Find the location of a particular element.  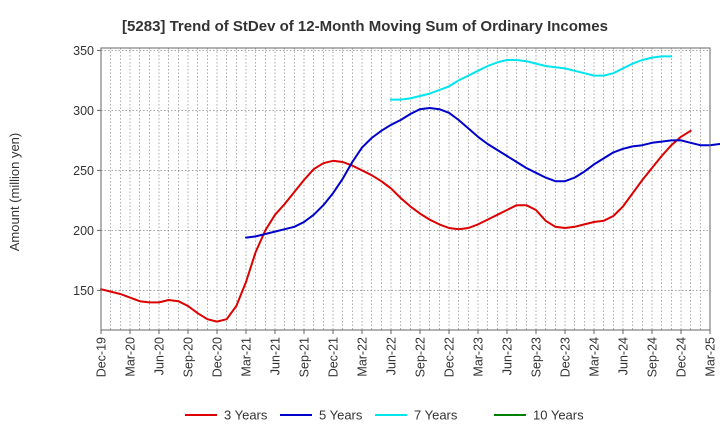

legend-label-7-years: 7 Years is located at coordinates (436, 415).